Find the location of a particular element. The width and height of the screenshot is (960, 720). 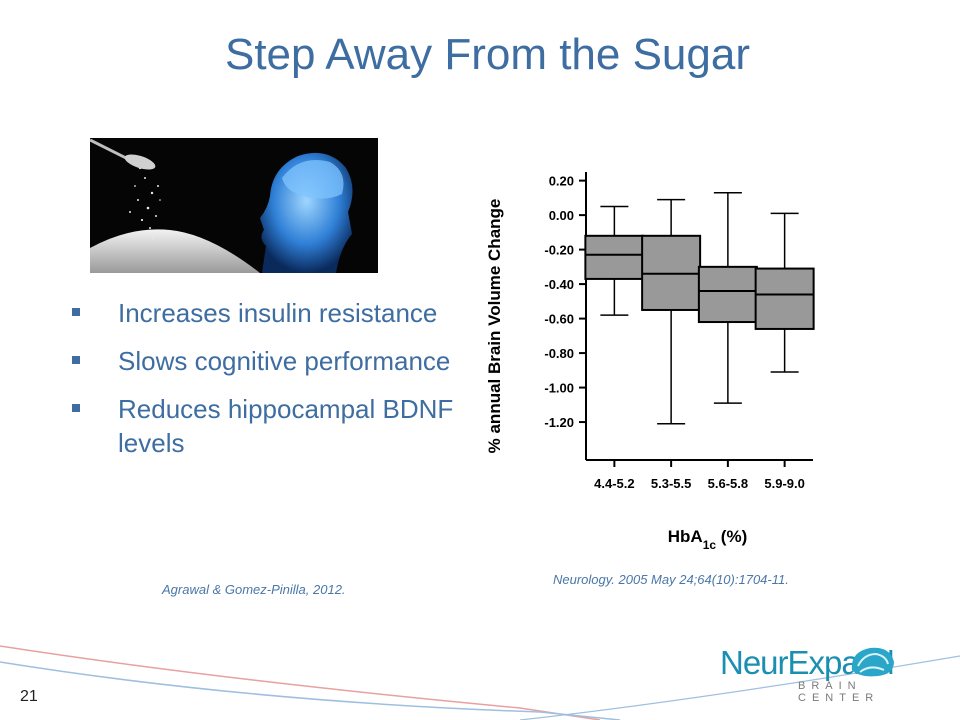

y-tick-label: -0.80 is located at coordinates (559, 353).